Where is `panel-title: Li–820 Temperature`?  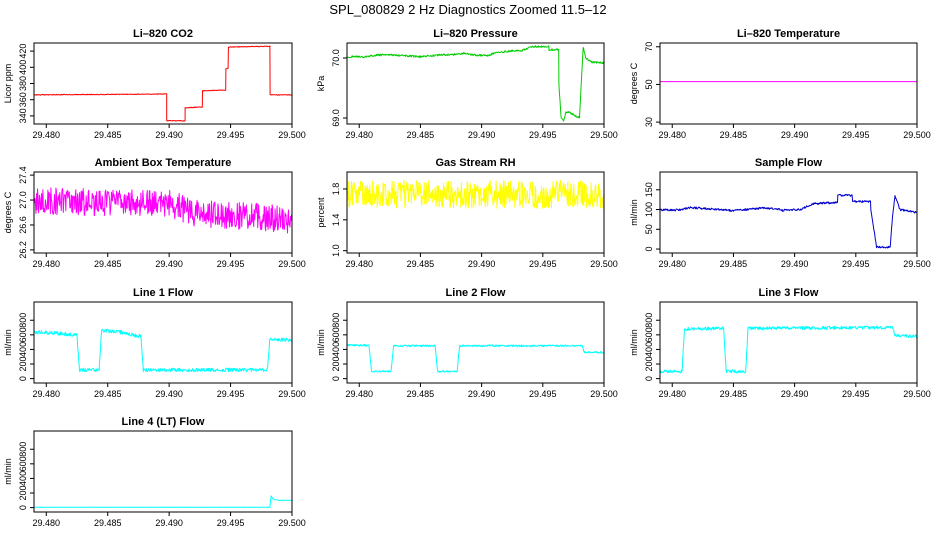
panel-title: Li–820 Temperature is located at coordinates (788, 34).